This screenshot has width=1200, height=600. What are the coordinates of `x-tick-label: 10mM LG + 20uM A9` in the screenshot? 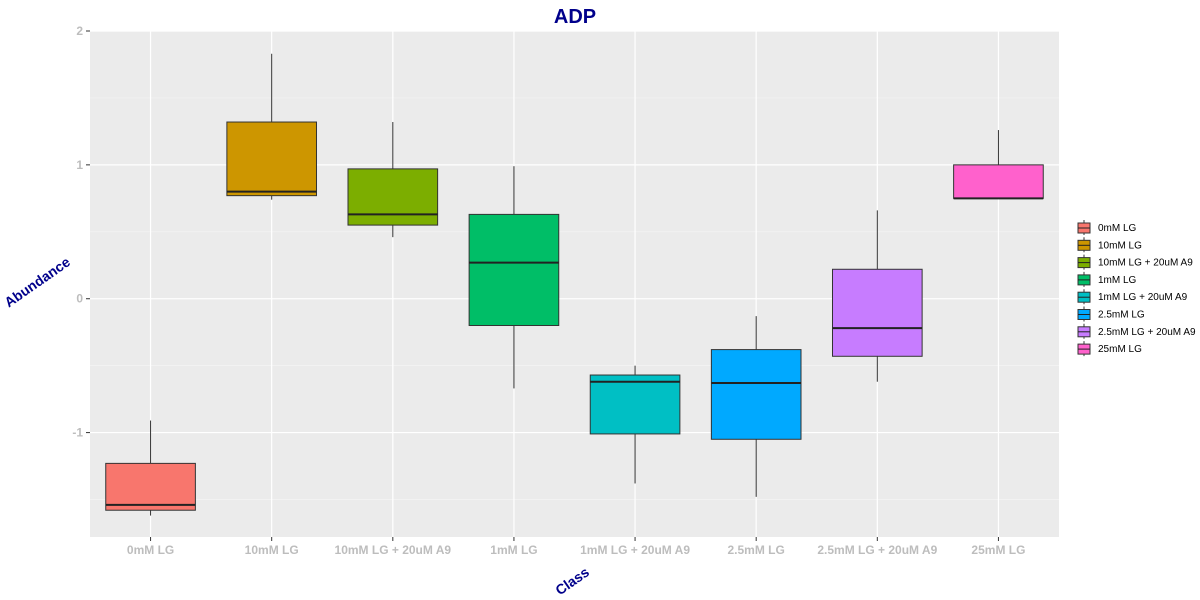 It's located at (393, 550).